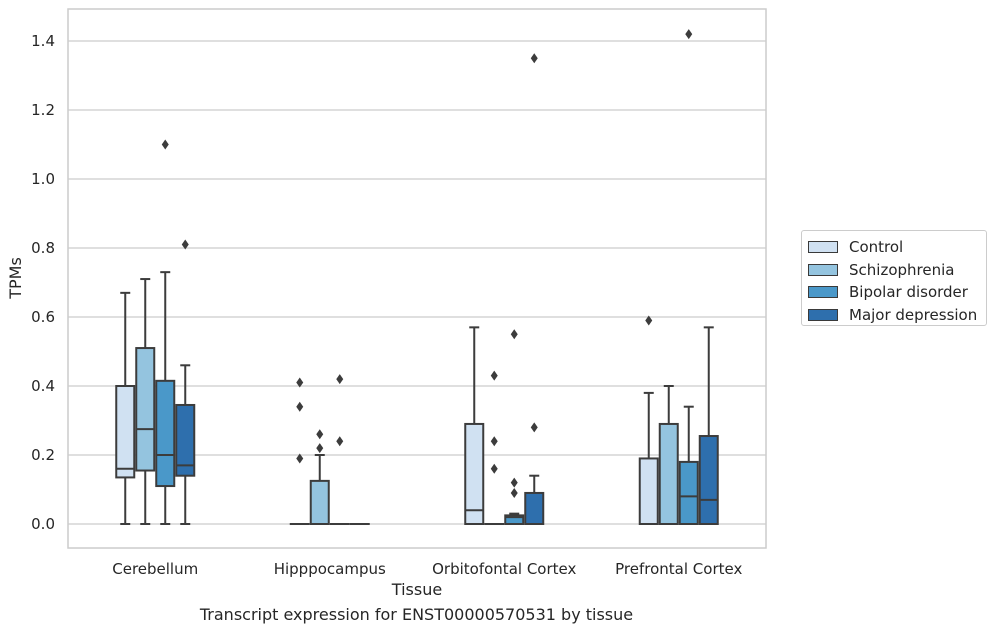  What do you see at coordinates (43, 248) in the screenshot?
I see `y-tick-label: 0.8` at bounding box center [43, 248].